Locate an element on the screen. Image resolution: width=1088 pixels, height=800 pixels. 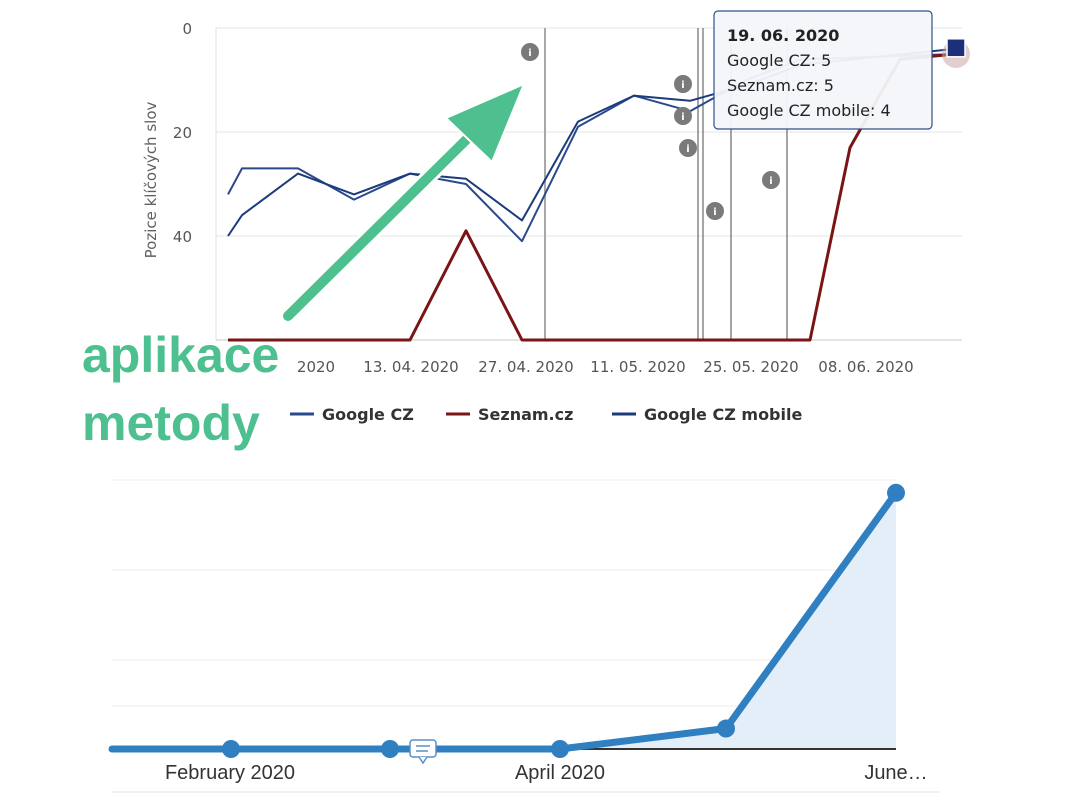
legend-item-3: Google CZ mobile is located at coordinates (707, 414).